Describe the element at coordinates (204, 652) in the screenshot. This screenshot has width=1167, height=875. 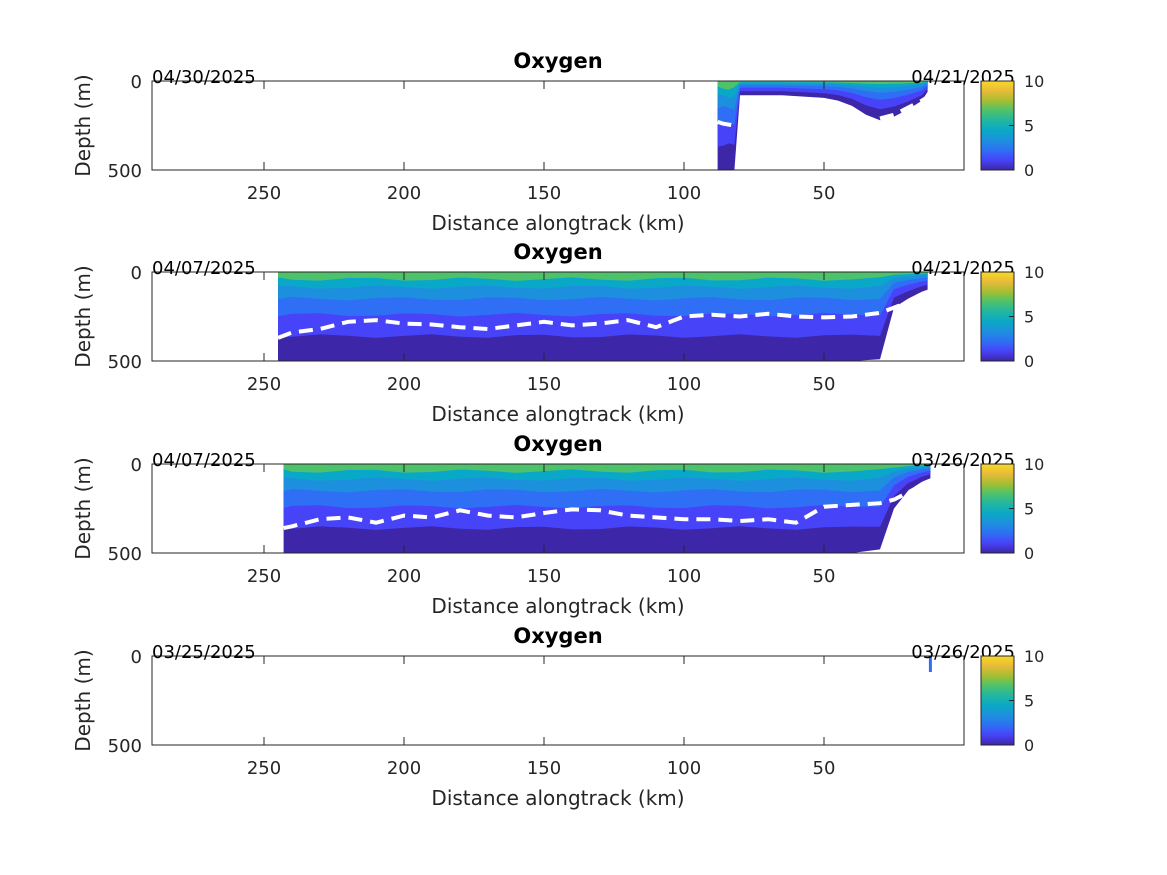
I see `start-date-label: 03/25/2025` at that location.